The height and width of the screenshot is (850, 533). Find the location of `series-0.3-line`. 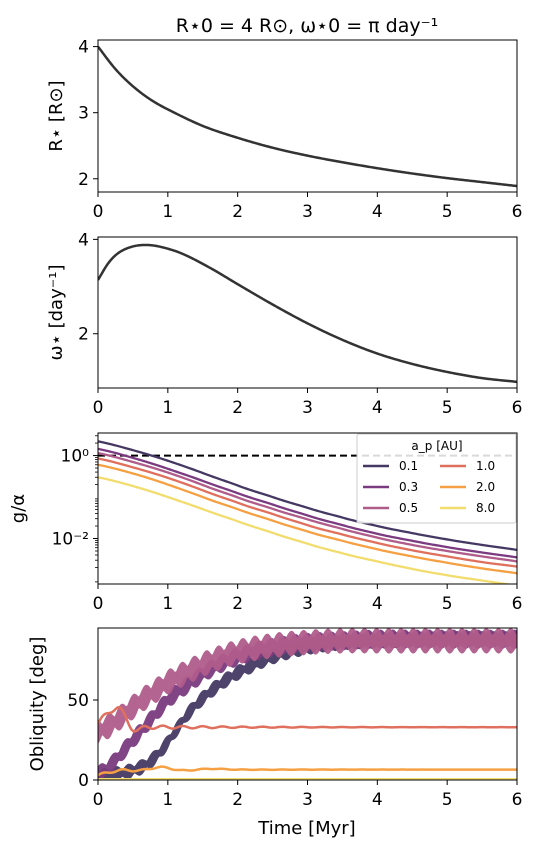

series-0.3-line is located at coordinates (307, 503).